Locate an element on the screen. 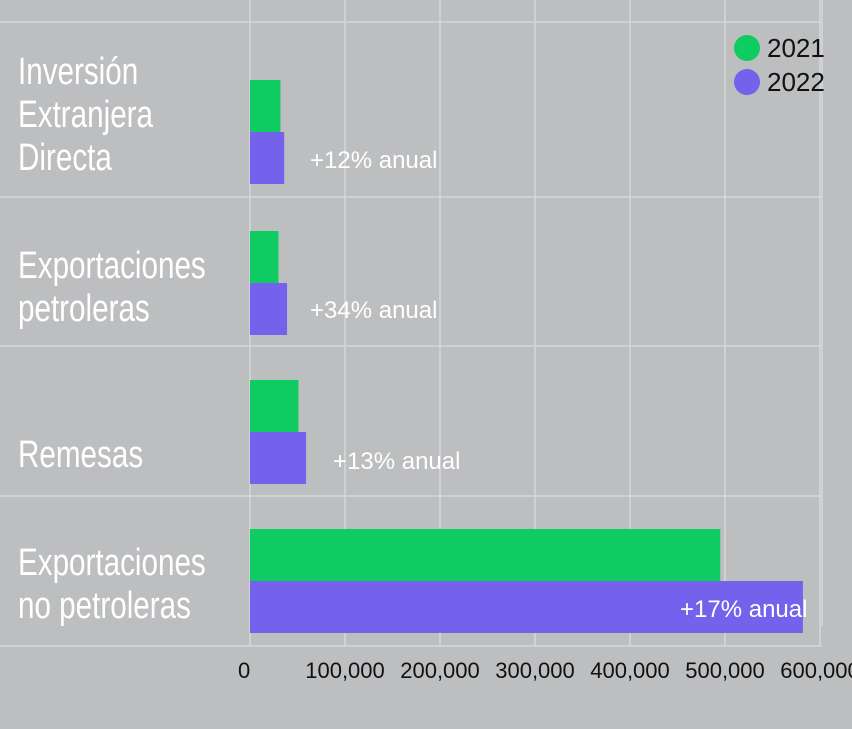 This screenshot has height=729, width=852. x-tick-label-1: 100,000 is located at coordinates (345, 670).